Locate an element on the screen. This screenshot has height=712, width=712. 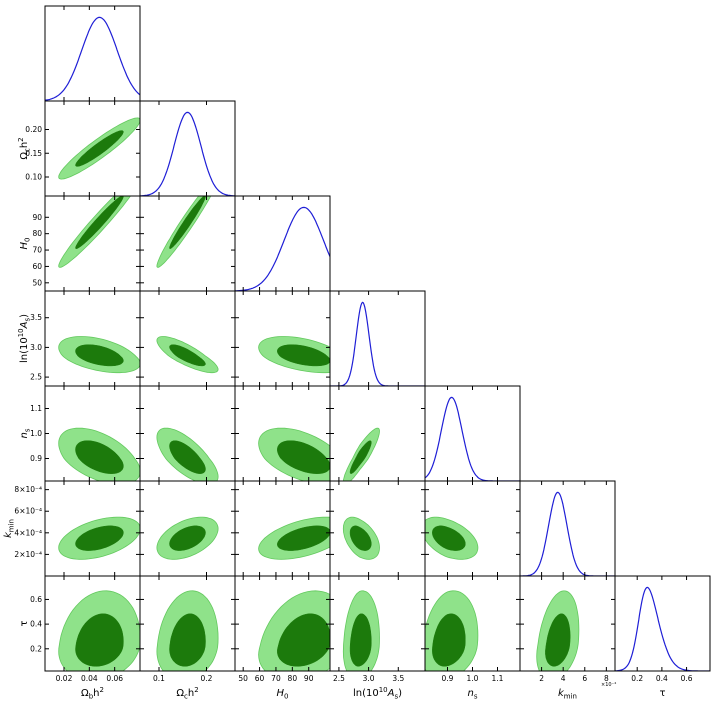
y-tick-label: 2.5 is located at coordinates (36, 377).